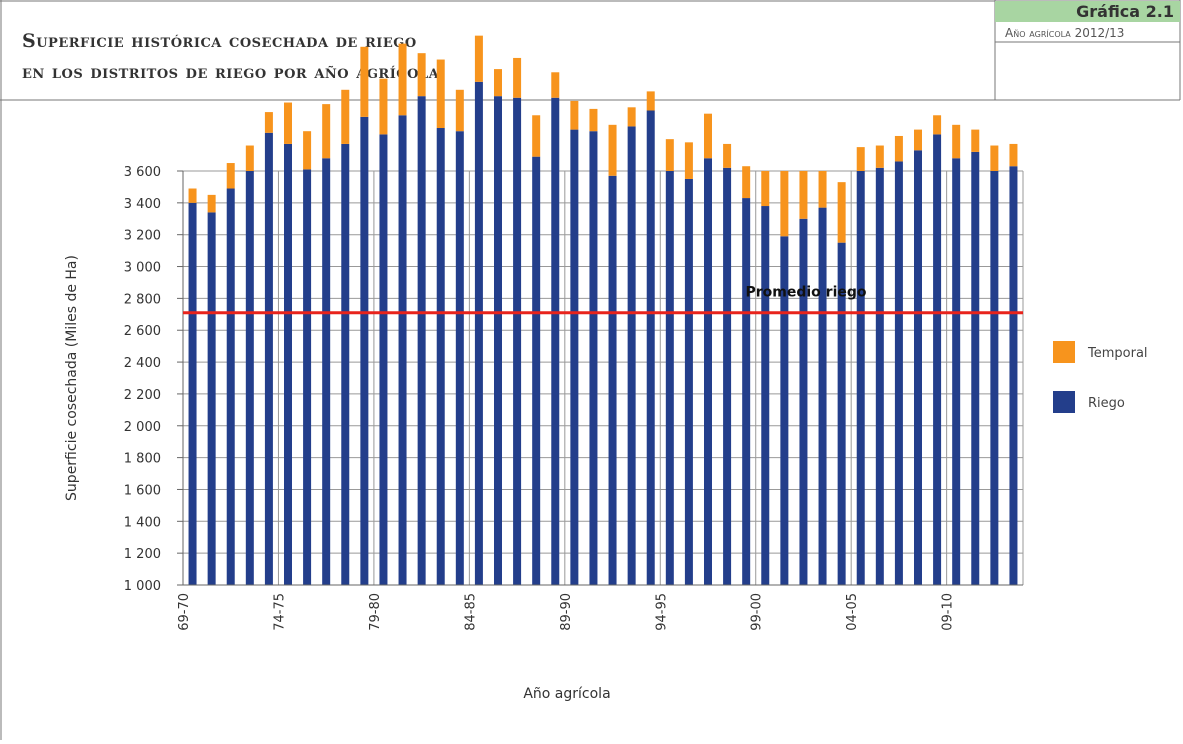  What do you see at coordinates (279, 612) in the screenshot?
I see `x-tick-label: 74-75` at bounding box center [279, 612].